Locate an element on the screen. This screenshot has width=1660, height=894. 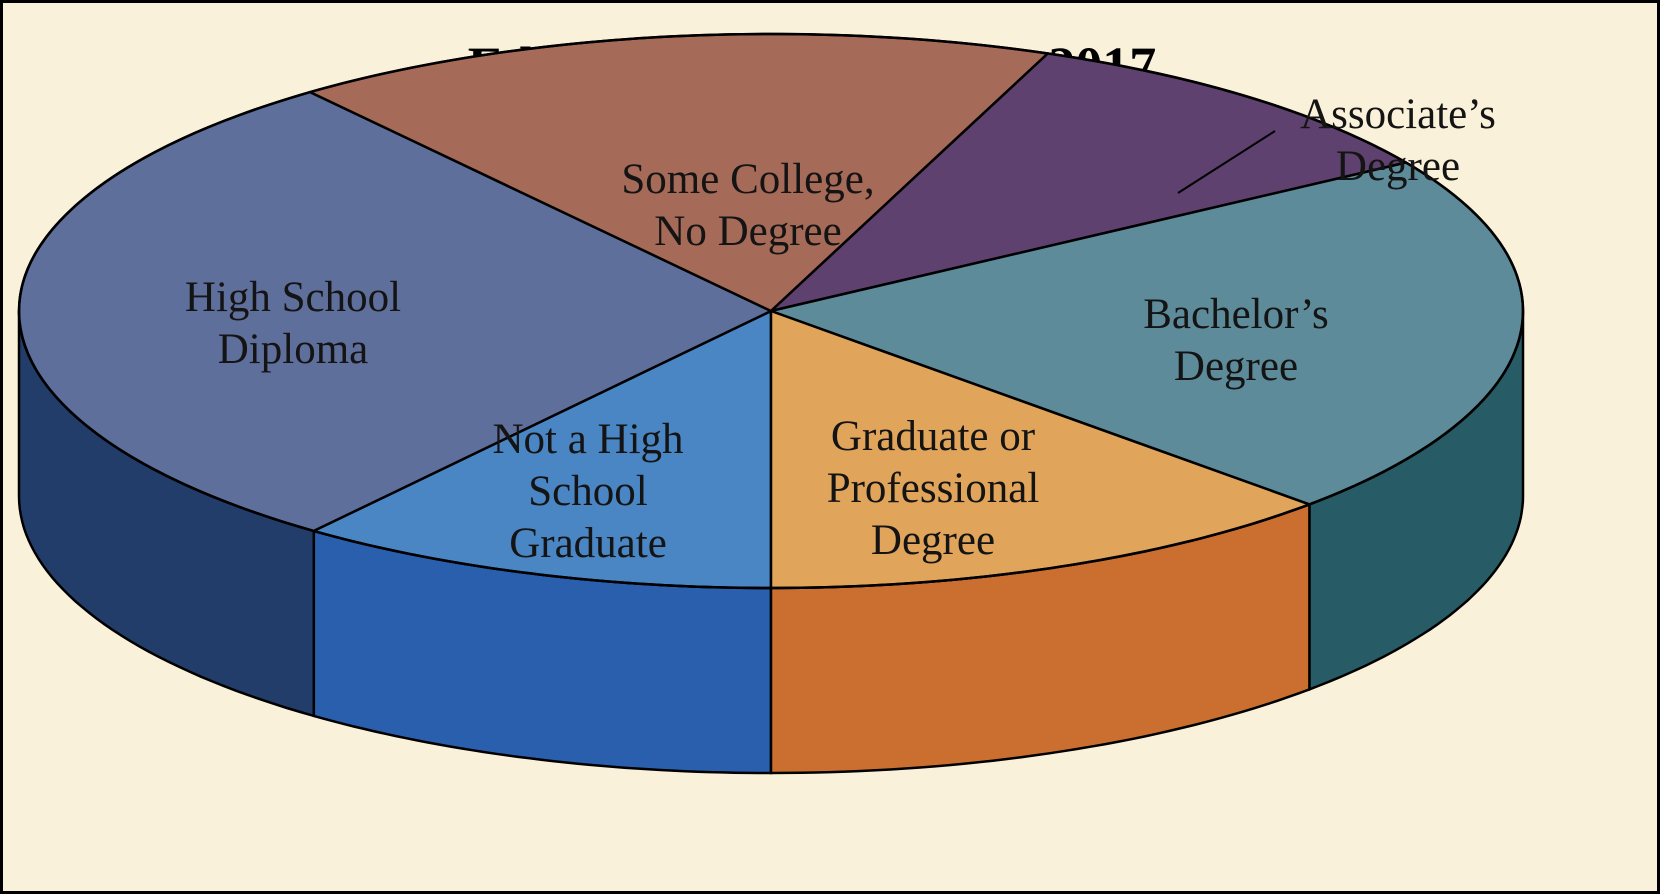
pie-label-4: Associate’s Degree is located at coordinates (1398, 140).